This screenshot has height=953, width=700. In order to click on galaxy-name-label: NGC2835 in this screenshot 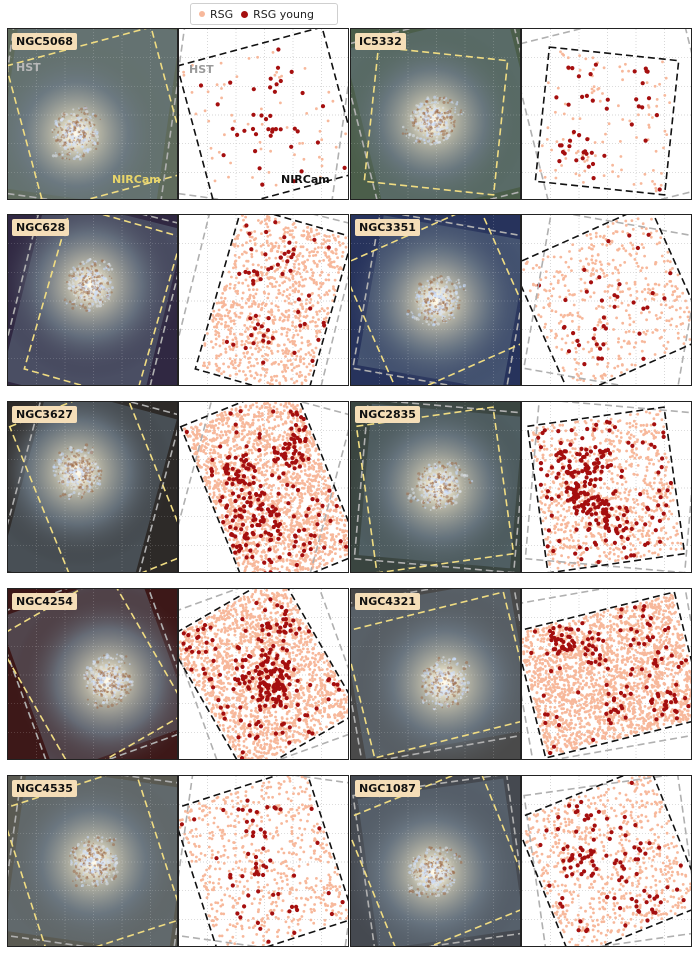, I will do `click(387, 414)`.